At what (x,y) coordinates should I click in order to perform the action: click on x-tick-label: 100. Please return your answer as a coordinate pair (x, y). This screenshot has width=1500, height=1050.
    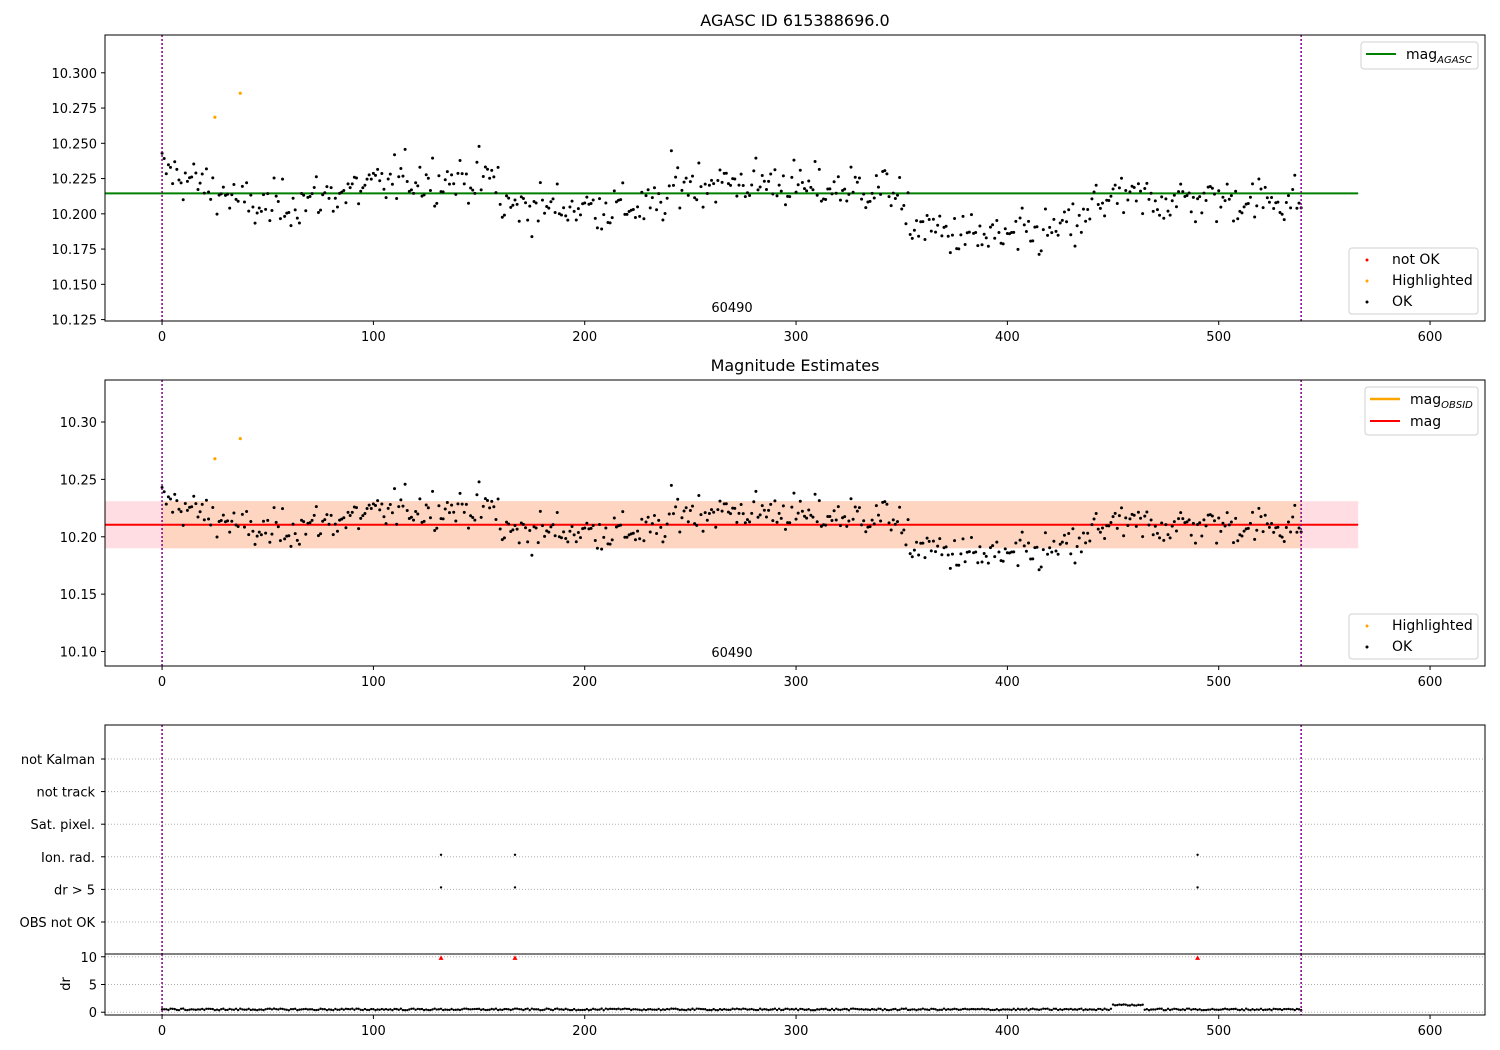
    Looking at the image, I should click on (373, 337).